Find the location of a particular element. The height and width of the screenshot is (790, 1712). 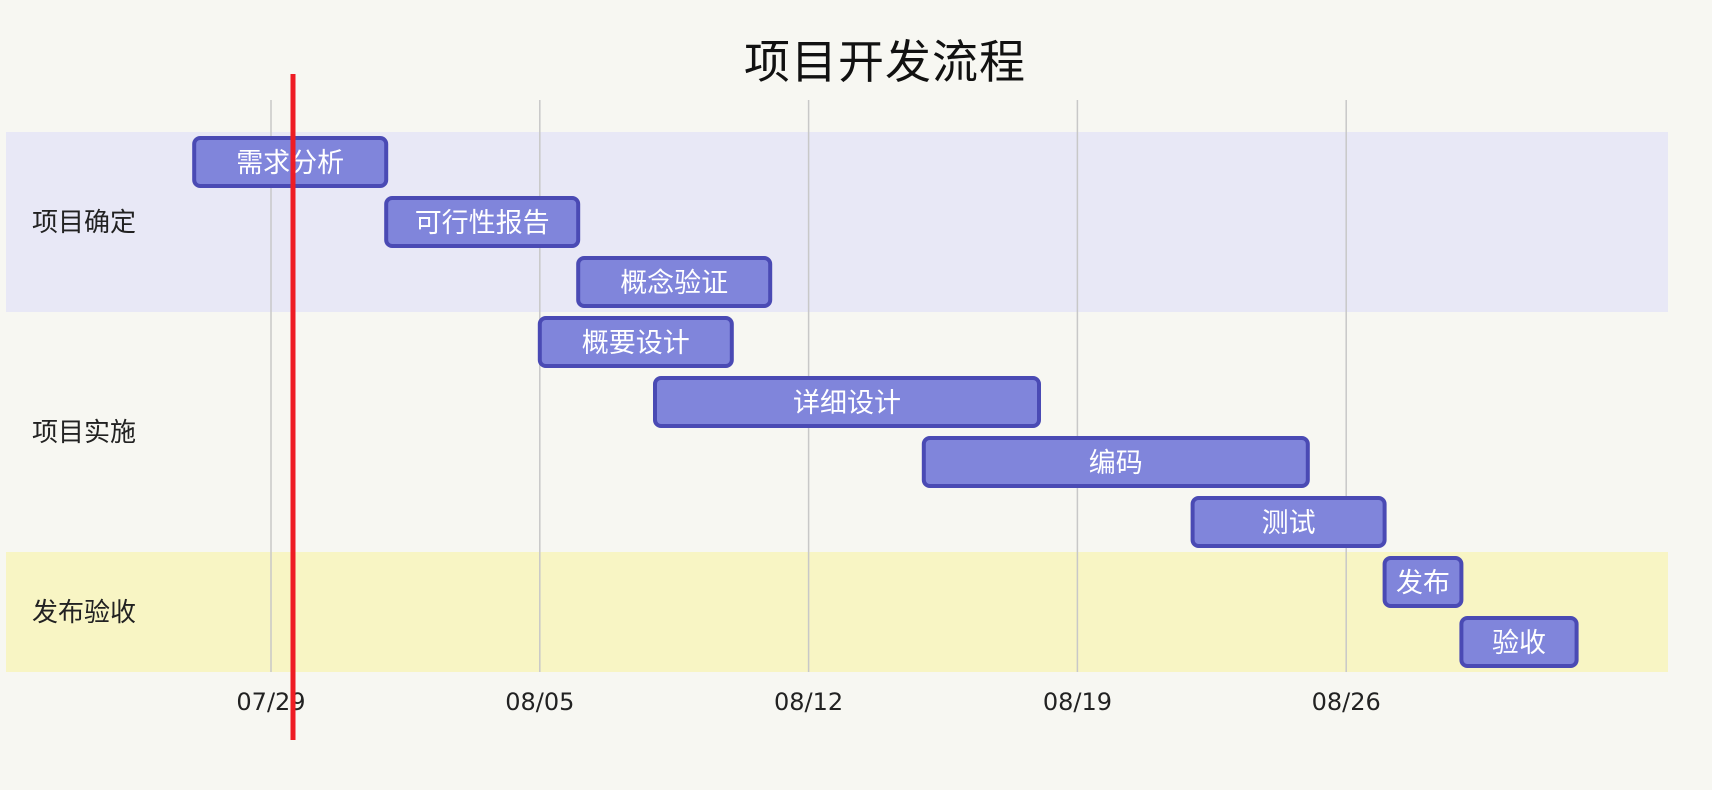

task-label: 详细设计 is located at coordinates (847, 403).